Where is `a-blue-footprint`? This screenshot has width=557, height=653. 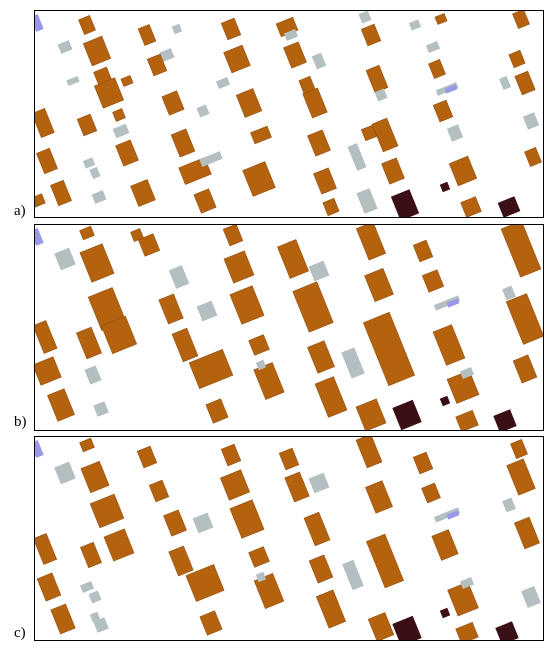
a-blue-footprint is located at coordinates (39, 23).